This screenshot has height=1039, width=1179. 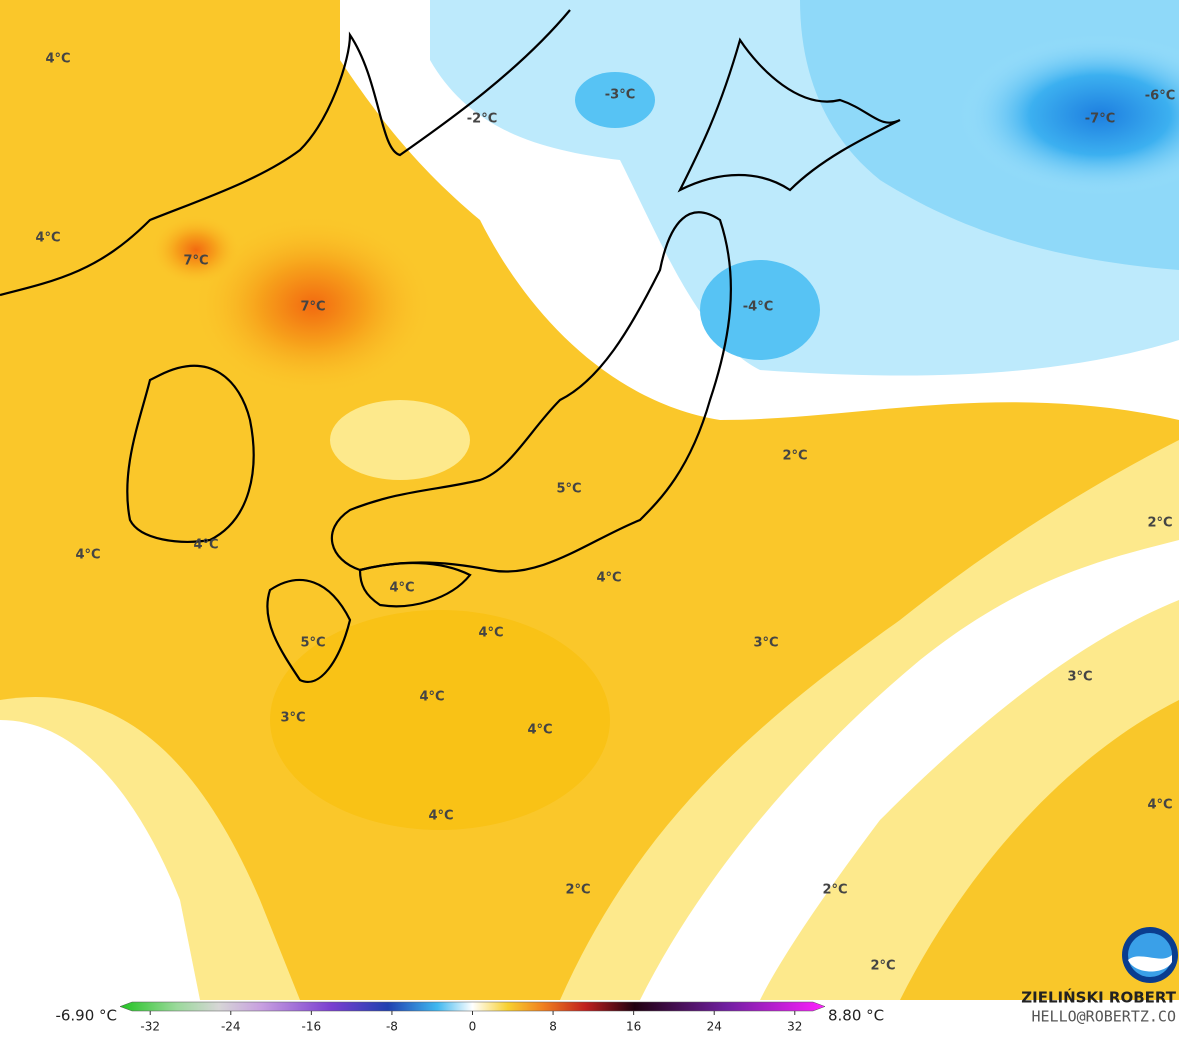 What do you see at coordinates (312, 1027) in the screenshot?
I see `colorbar-tick-label: -16` at bounding box center [312, 1027].